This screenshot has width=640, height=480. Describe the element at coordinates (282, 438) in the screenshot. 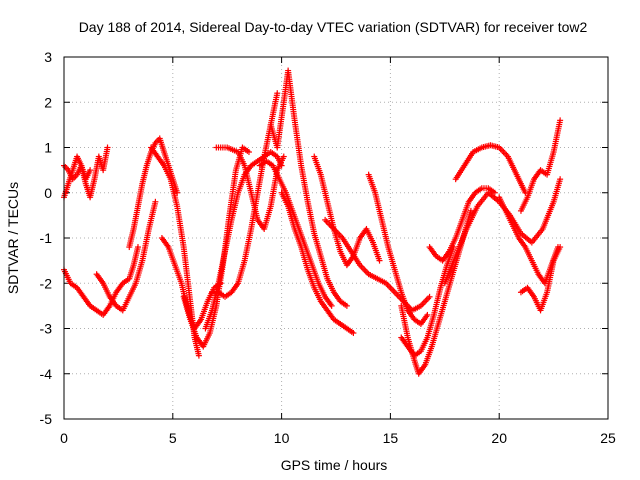

I see `x-tick-label: 10` at that location.